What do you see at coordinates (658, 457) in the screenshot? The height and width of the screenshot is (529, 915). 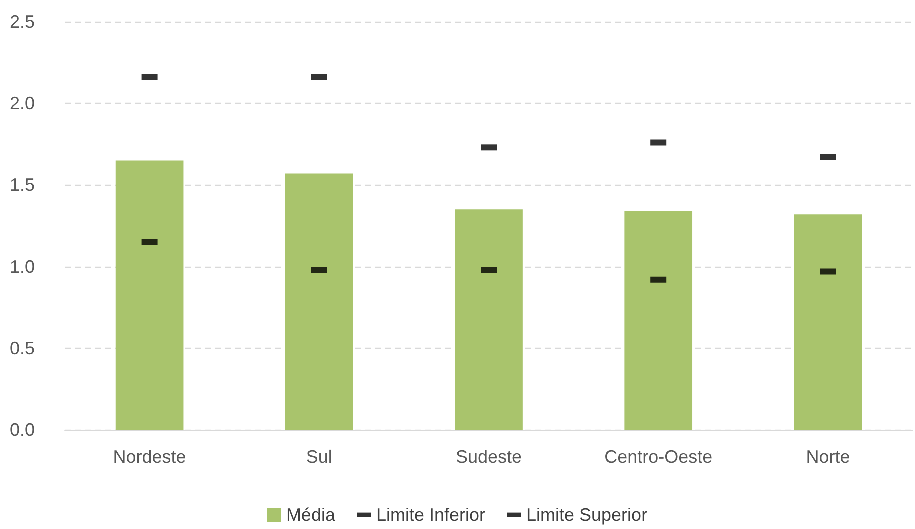 I see `x-tick-label: Centro-Oeste` at bounding box center [658, 457].